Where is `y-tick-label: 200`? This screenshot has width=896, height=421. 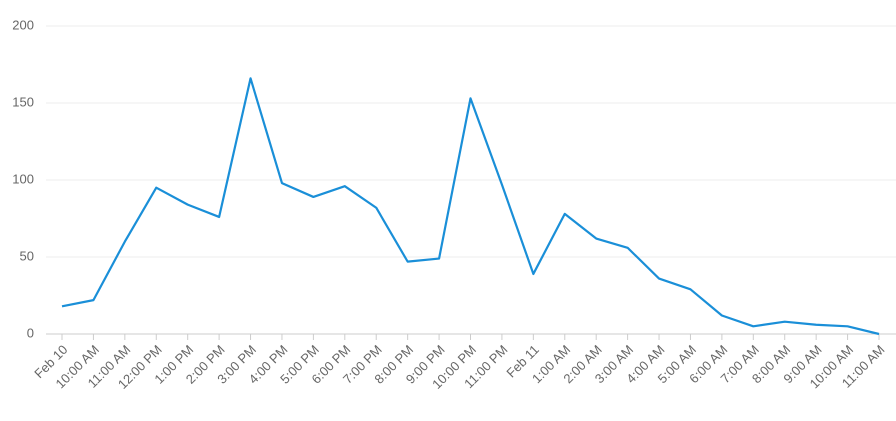
y-tick-label: 200 is located at coordinates (23, 24).